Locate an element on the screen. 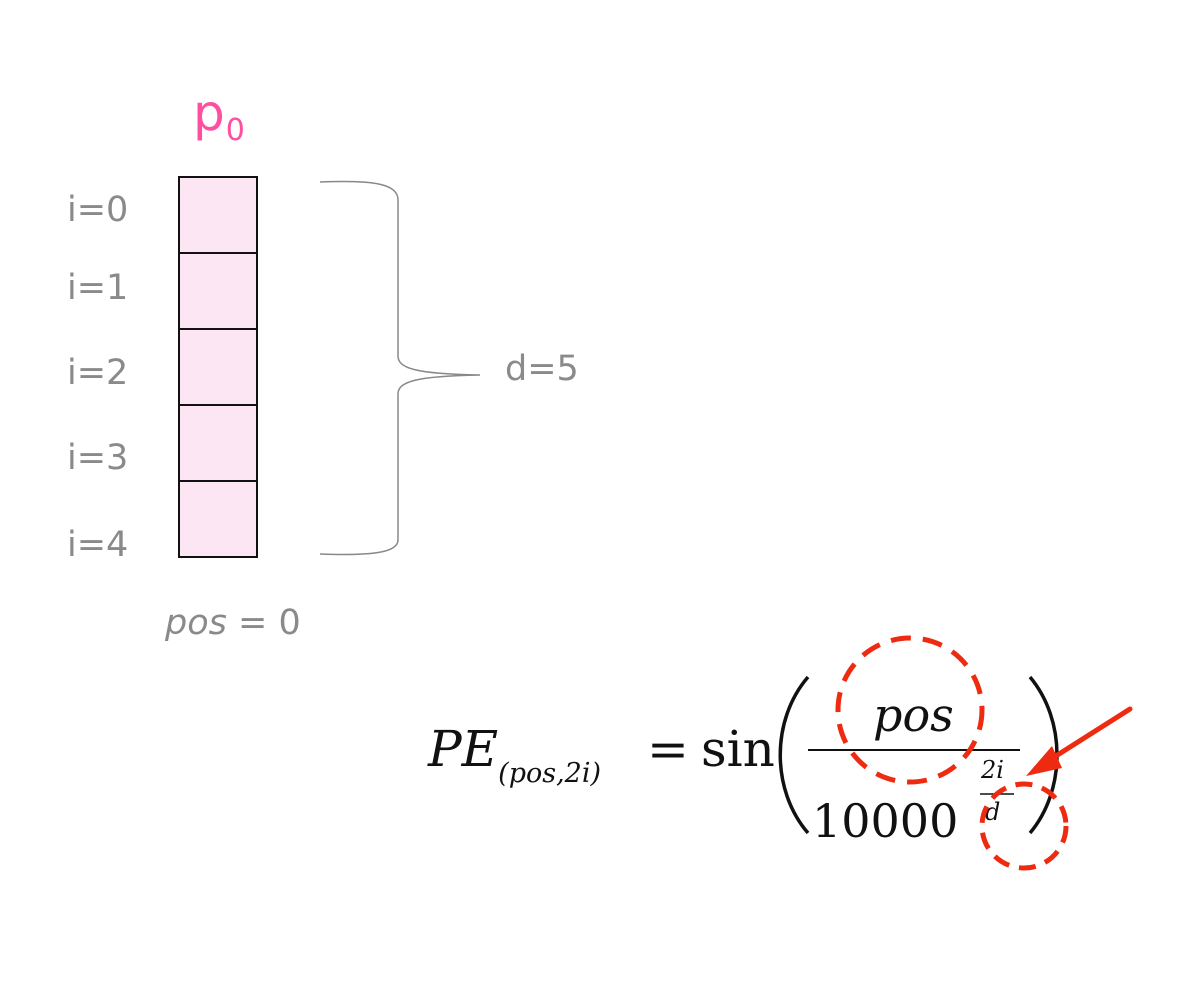 This screenshot has width=1180, height=984. position-label: pos = 0 is located at coordinates (233, 623).